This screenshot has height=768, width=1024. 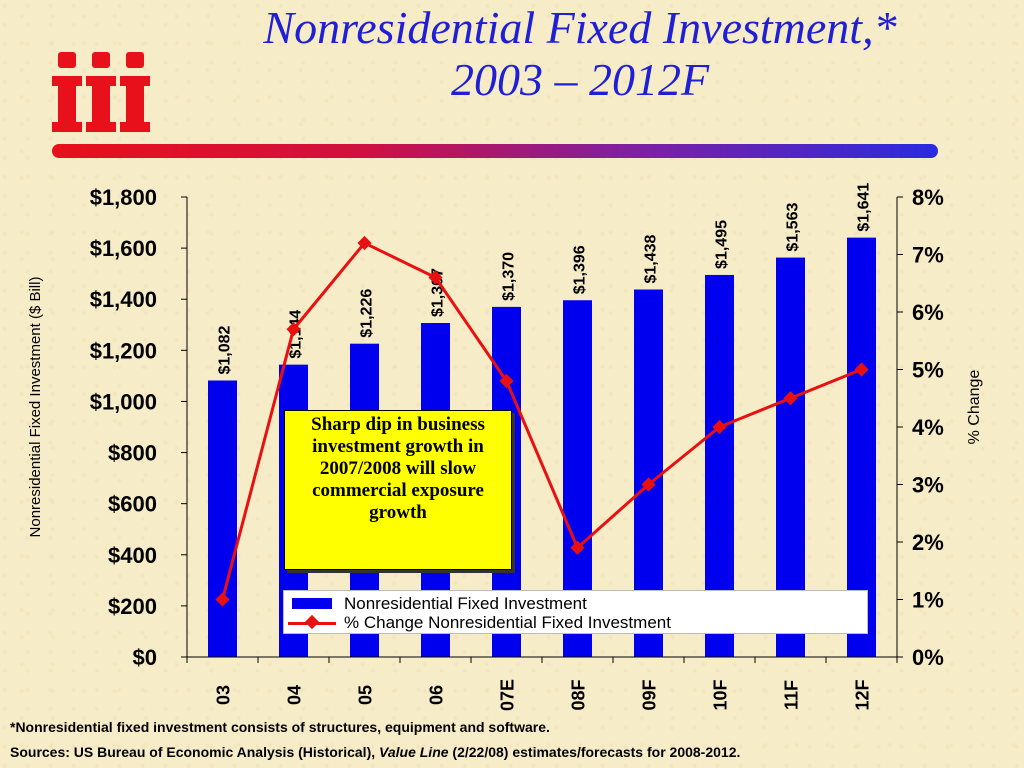 What do you see at coordinates (312, 622) in the screenshot?
I see `legend-marker-swatch` at bounding box center [312, 622].